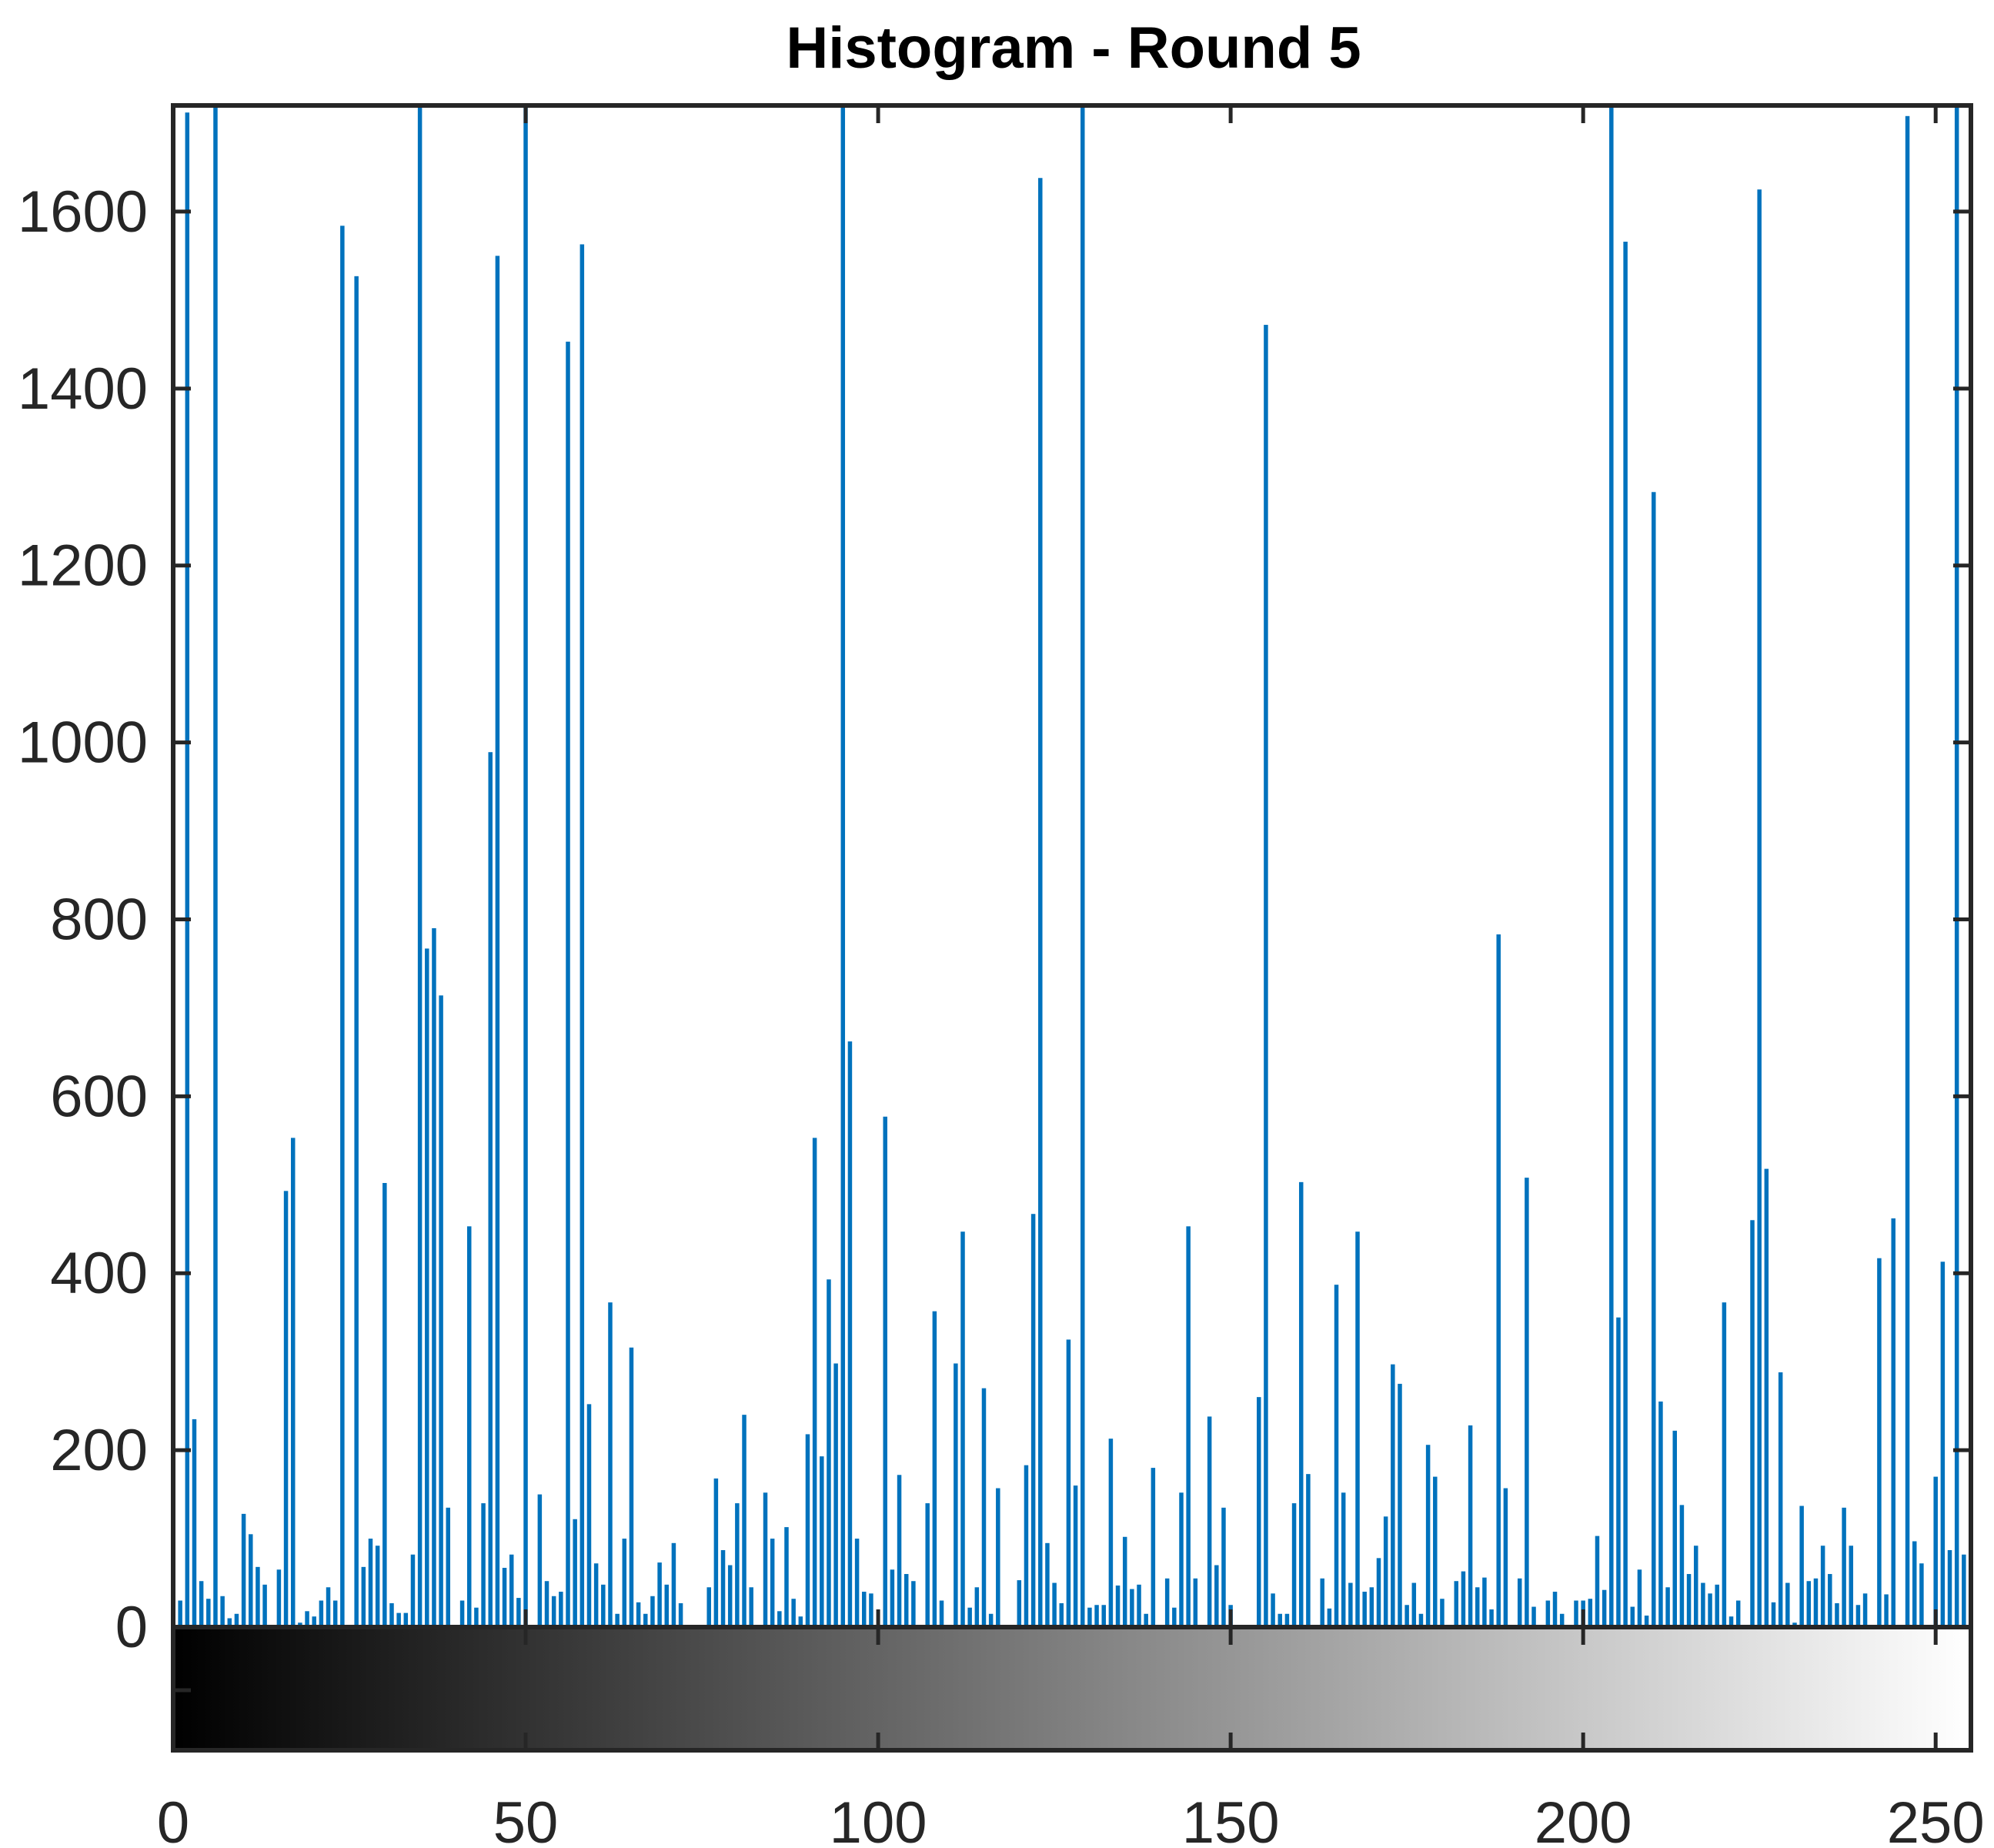 The width and height of the screenshot is (1994, 1848). Describe the element at coordinates (1231, 1819) in the screenshot. I see `x-tick-label: 150` at that location.